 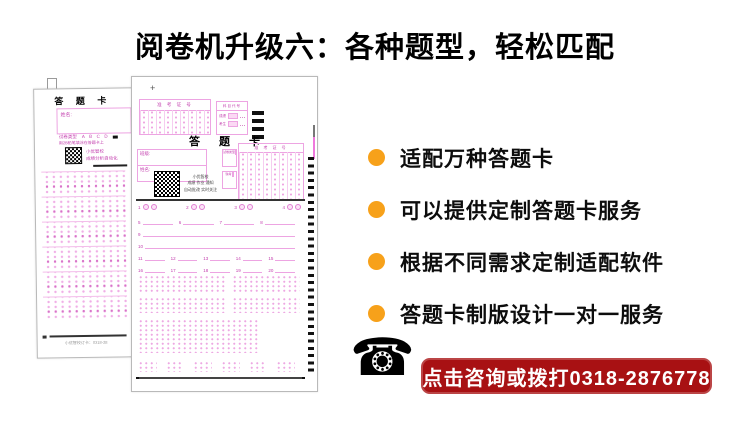 I want to click on timing-marks, so click(x=258, y=125).